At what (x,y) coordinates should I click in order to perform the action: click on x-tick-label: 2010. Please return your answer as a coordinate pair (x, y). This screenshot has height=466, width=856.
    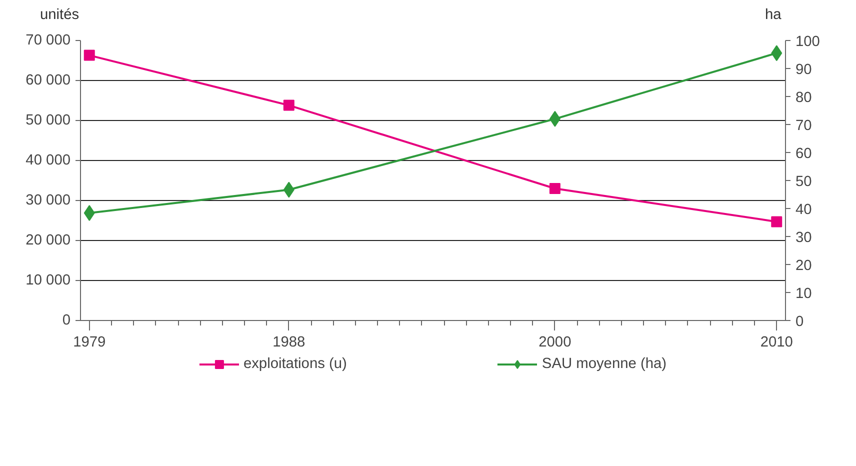
    Looking at the image, I should click on (776, 342).